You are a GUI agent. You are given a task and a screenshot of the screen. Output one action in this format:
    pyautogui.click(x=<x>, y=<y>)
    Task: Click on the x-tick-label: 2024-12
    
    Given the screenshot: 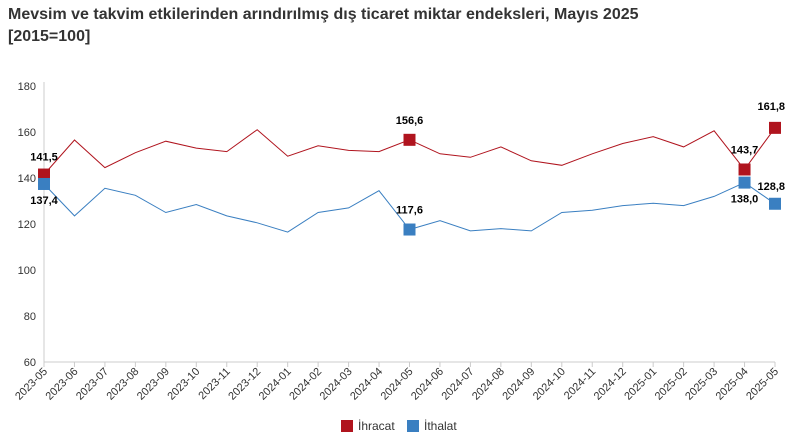 What is the action you would take?
    pyautogui.click(x=610, y=384)
    